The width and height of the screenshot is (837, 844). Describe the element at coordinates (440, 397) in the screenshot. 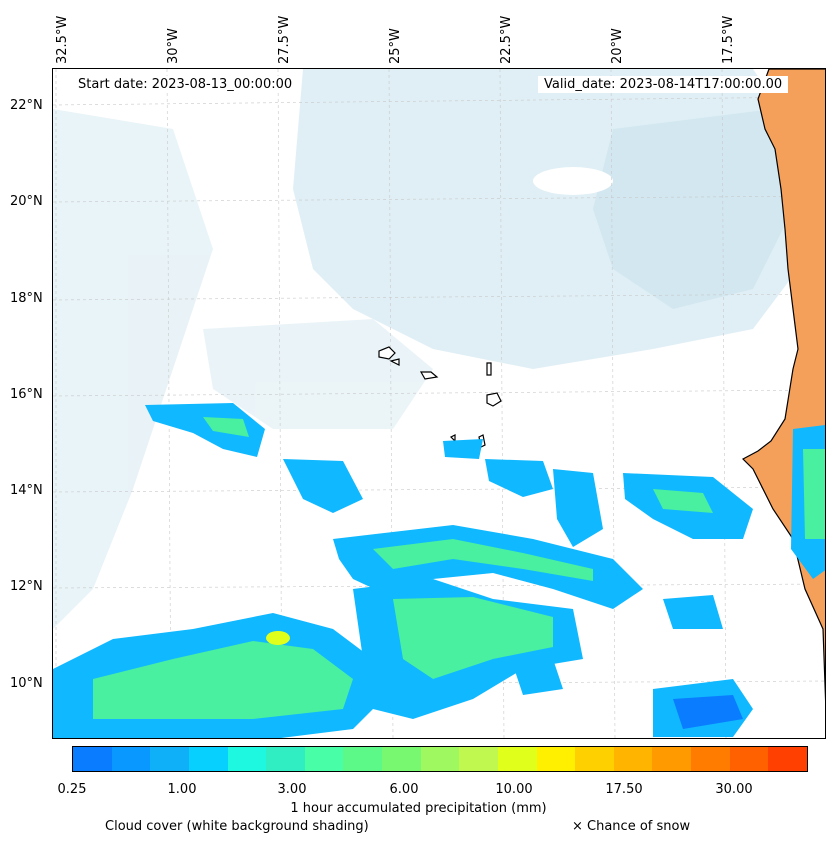

I see `cape-verde-islands` at that location.